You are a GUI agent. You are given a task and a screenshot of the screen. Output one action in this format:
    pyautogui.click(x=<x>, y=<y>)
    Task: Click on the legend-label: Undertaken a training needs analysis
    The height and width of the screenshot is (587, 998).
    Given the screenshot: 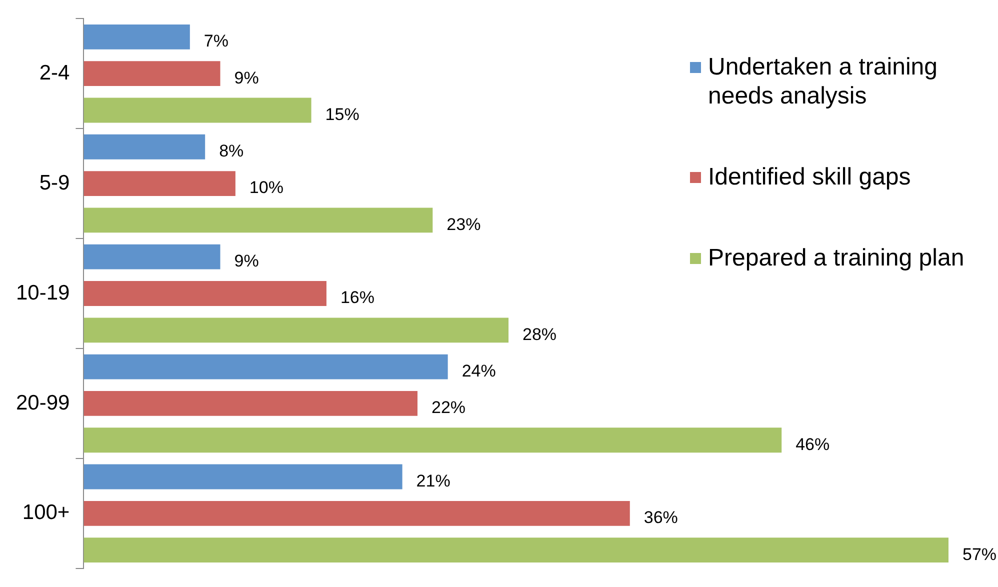 What is the action you would take?
    pyautogui.click(x=823, y=82)
    